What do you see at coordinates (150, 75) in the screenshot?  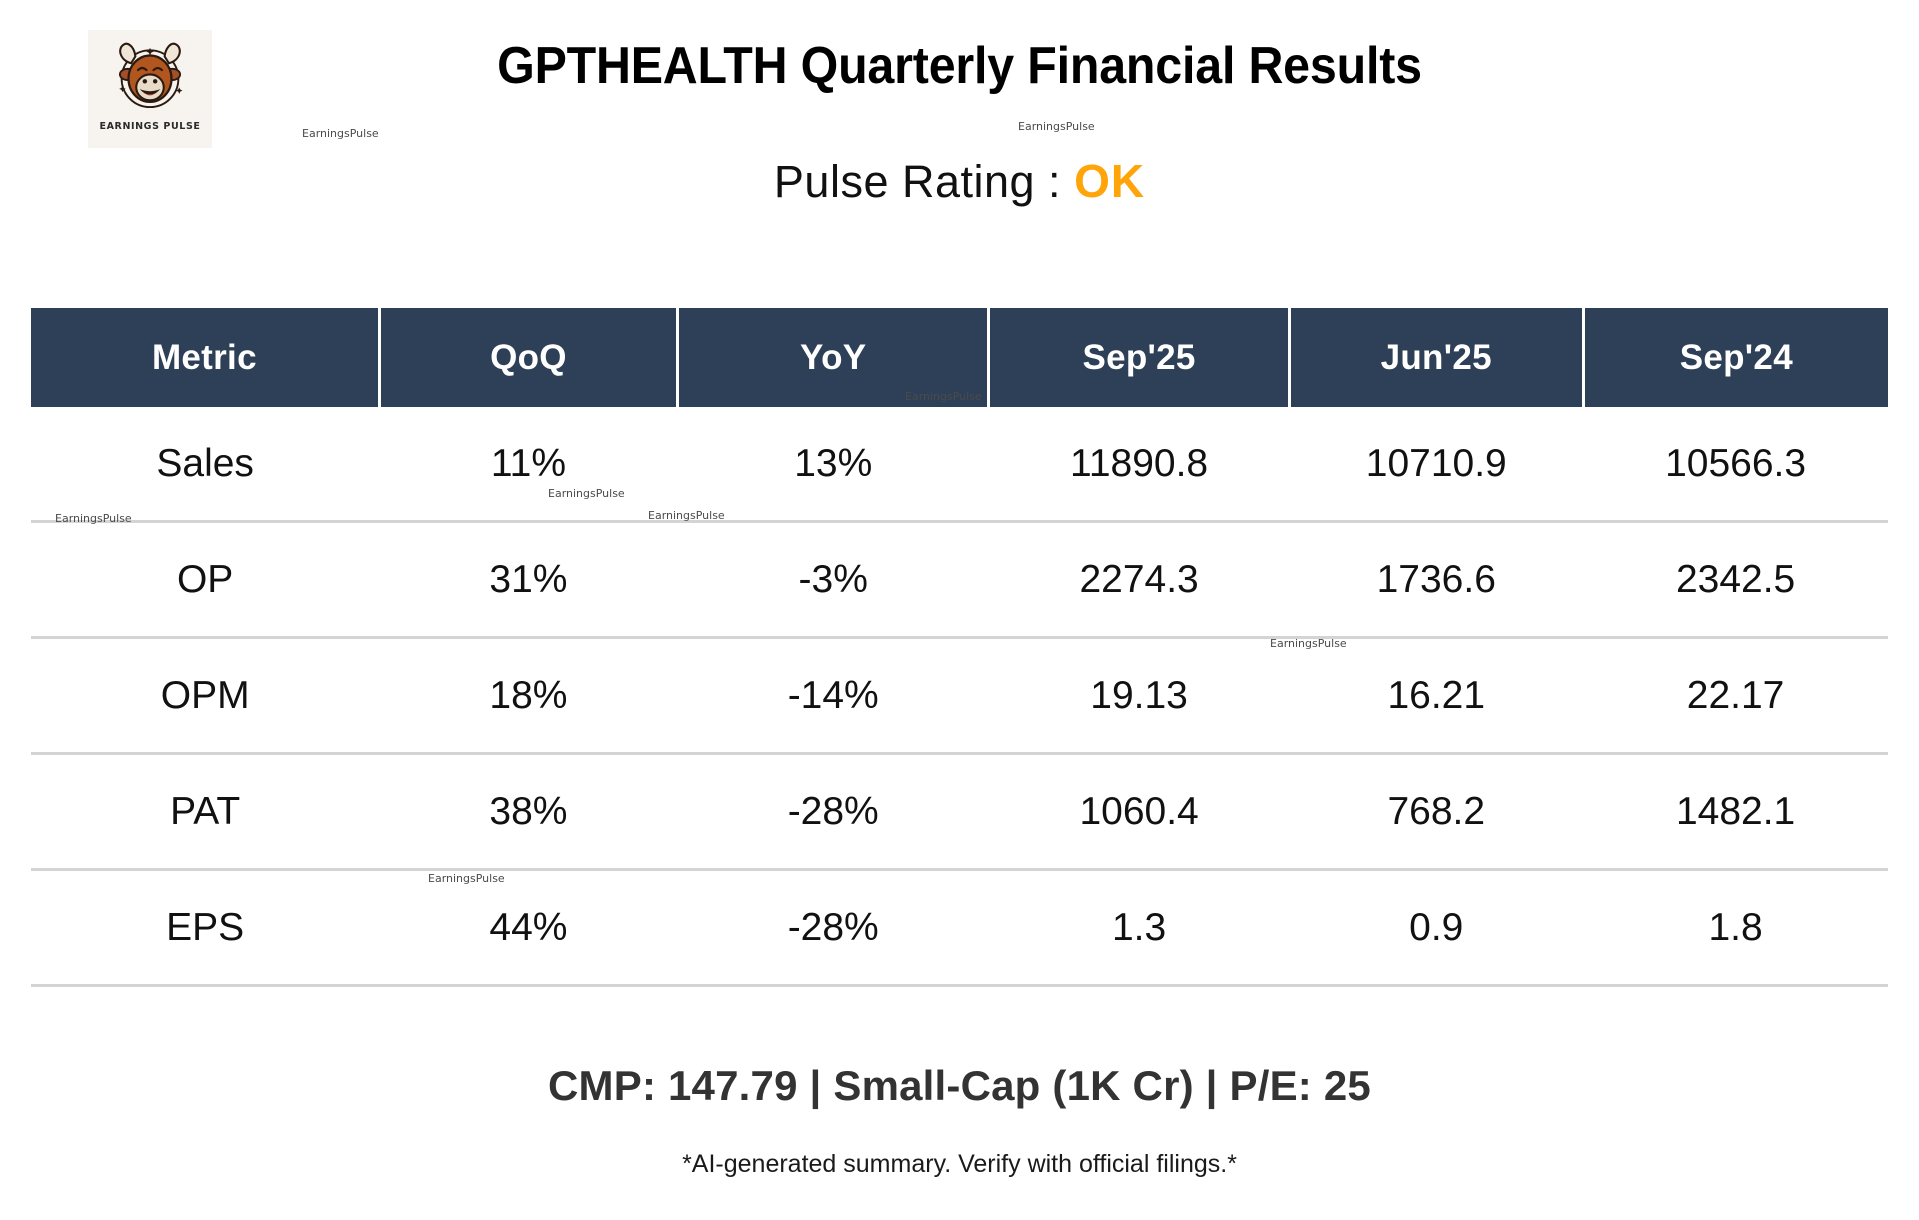 I see `bull-mascot-icon` at bounding box center [150, 75].